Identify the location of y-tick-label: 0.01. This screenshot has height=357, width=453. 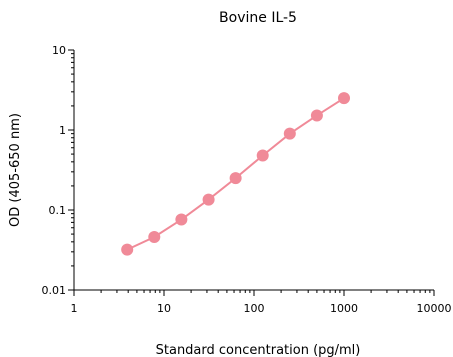
(54, 290).